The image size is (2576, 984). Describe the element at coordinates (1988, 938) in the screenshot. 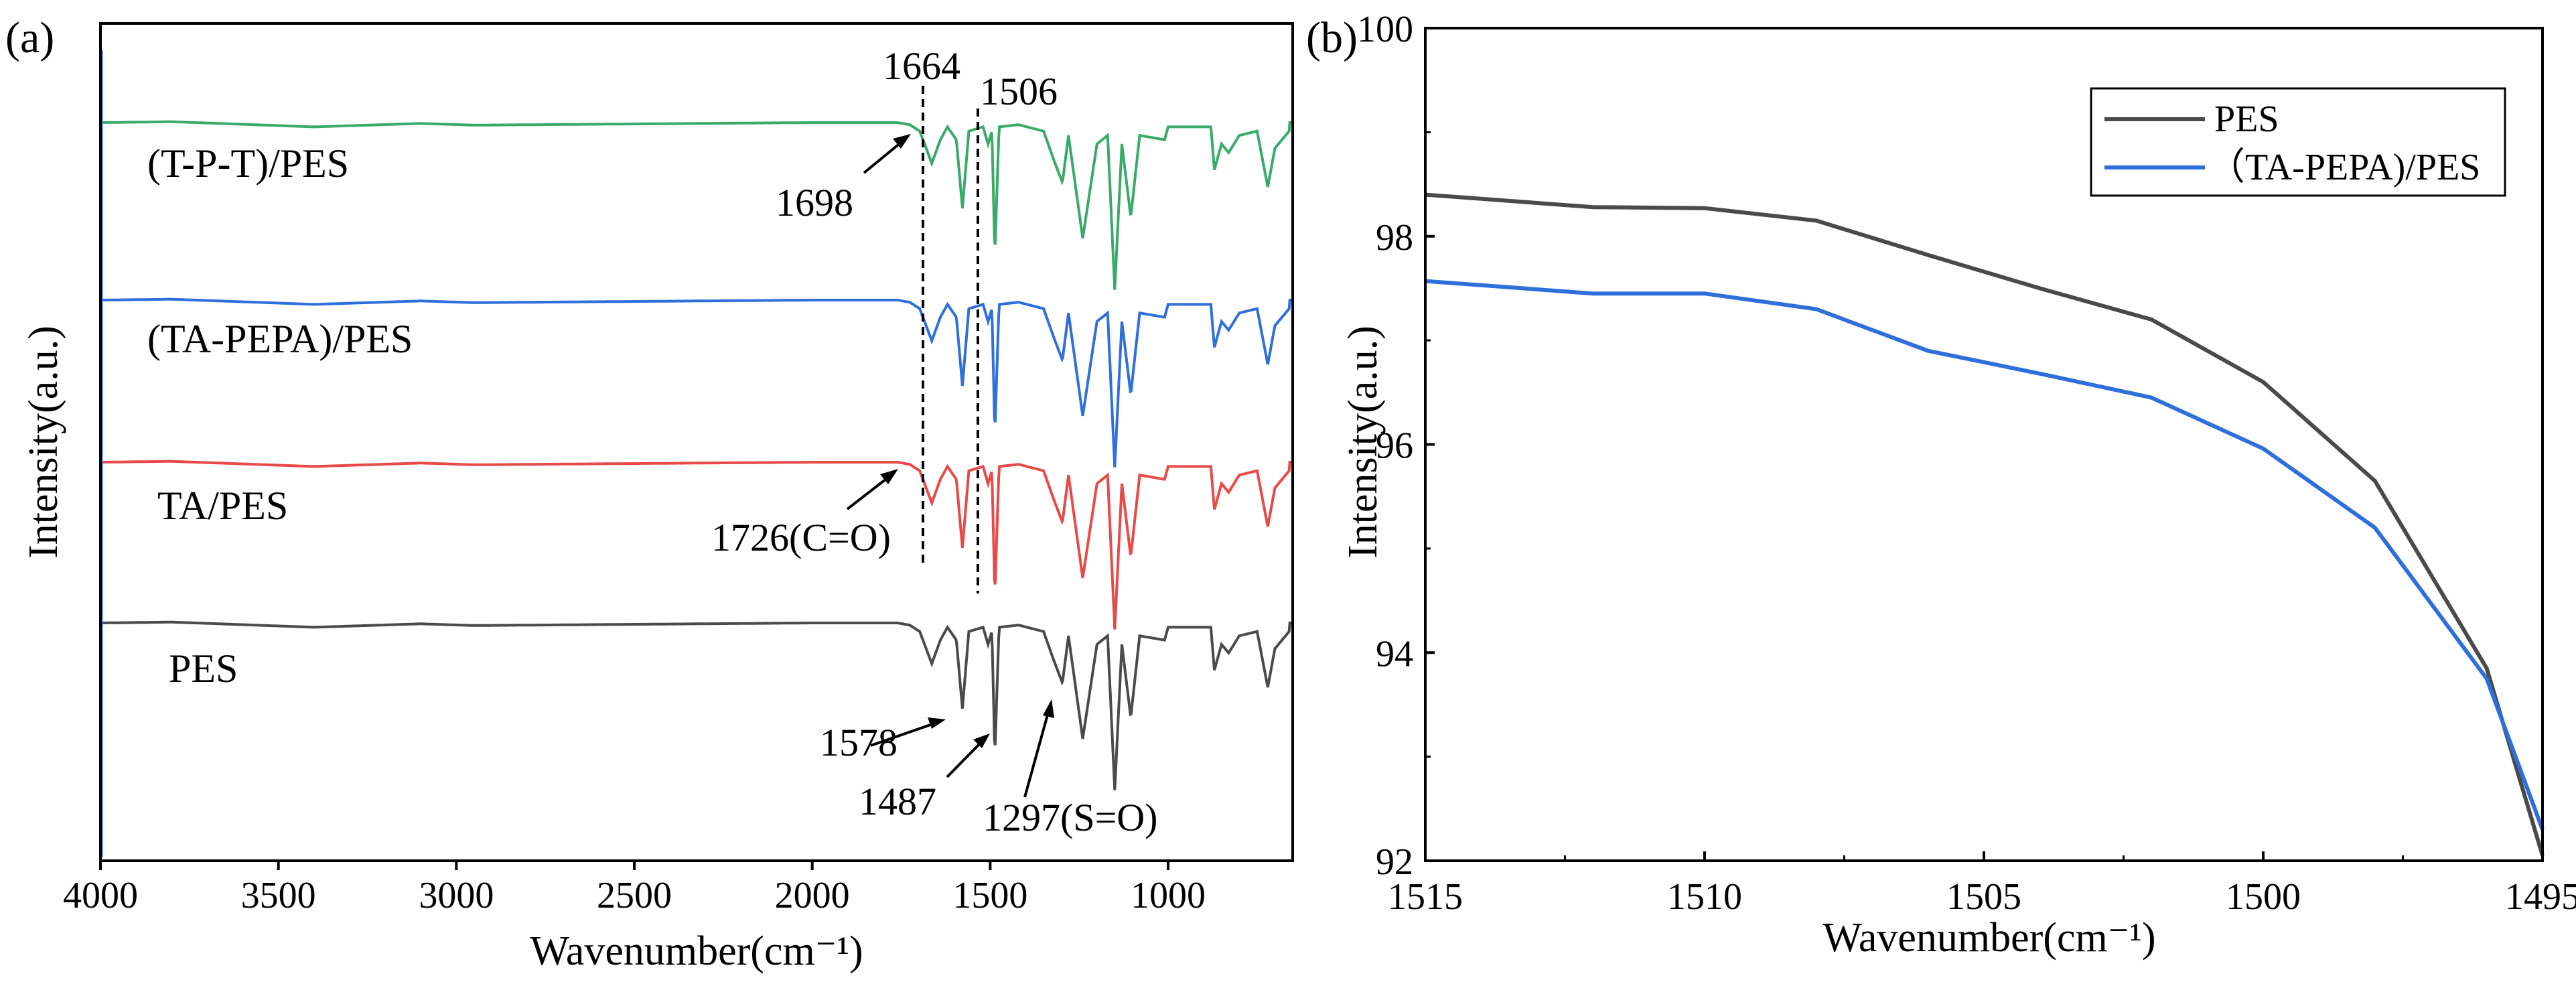

I see `panel-b-x-axis-title: Wavenumber(cm⁻¹)` at that location.